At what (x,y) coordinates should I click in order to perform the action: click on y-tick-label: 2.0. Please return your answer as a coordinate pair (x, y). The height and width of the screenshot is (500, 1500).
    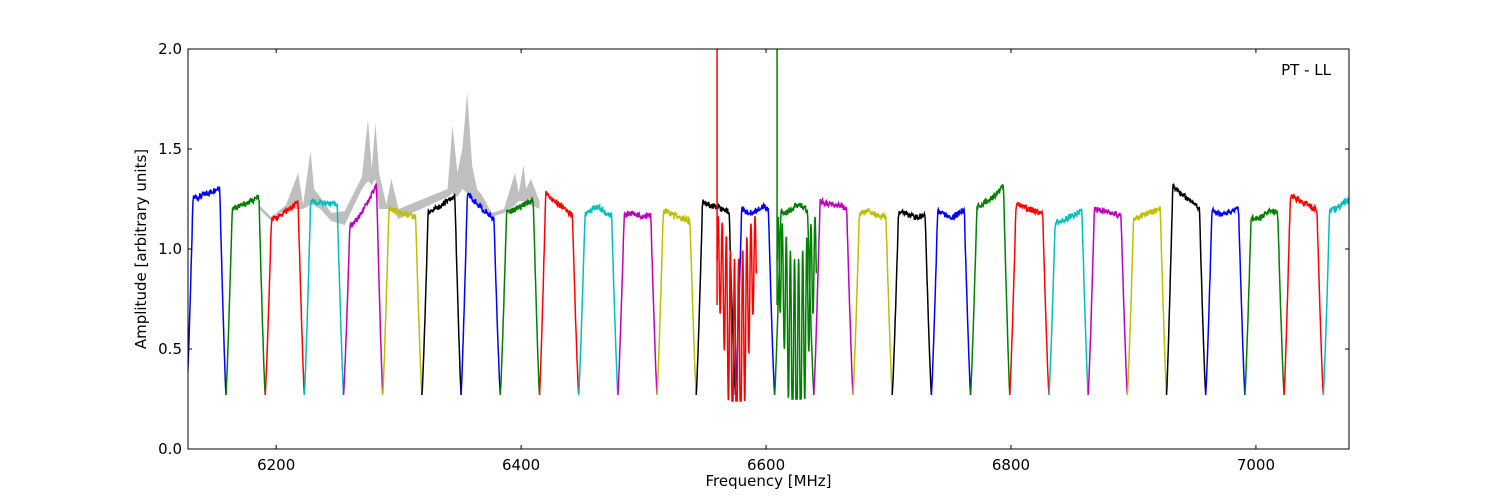
    Looking at the image, I should click on (170, 49).